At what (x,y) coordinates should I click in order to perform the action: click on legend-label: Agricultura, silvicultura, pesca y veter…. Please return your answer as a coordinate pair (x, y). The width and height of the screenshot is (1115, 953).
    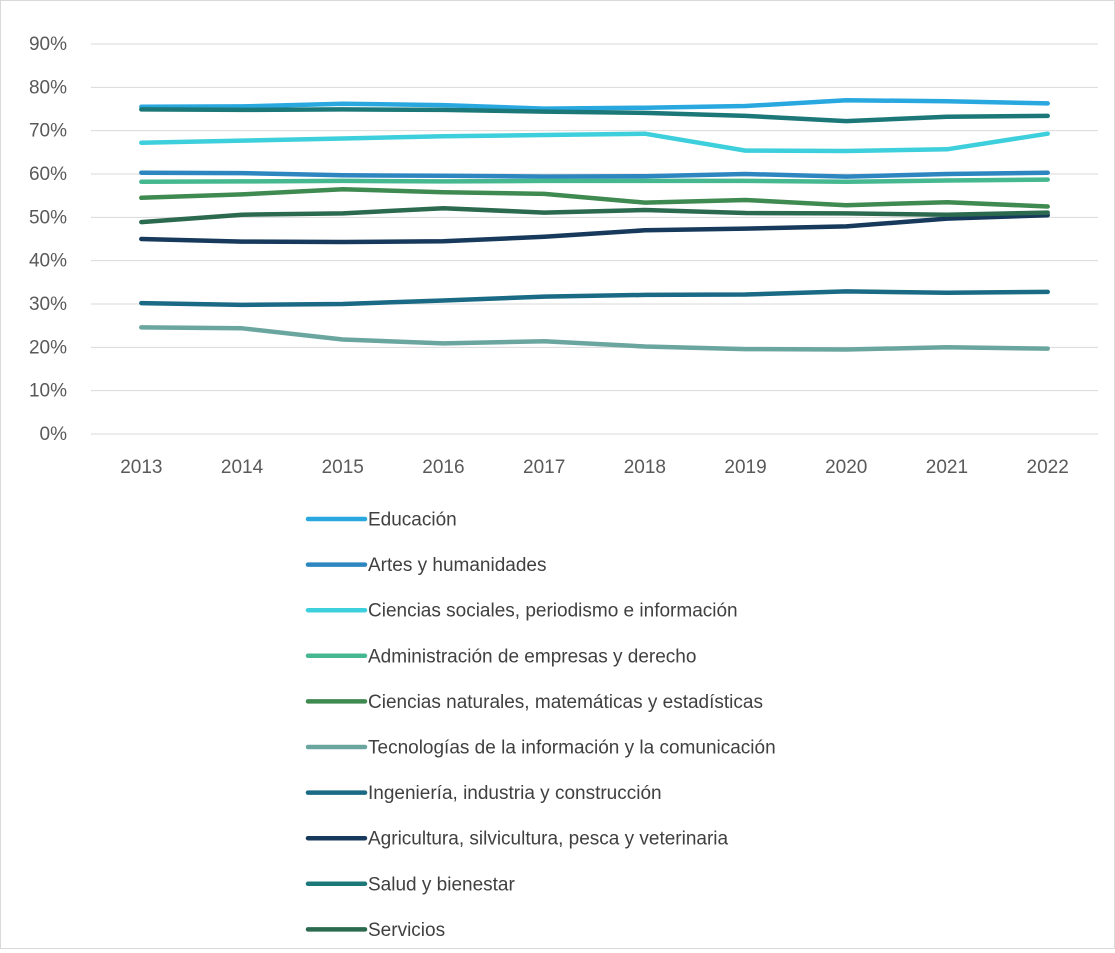
    Looking at the image, I should click on (548, 839).